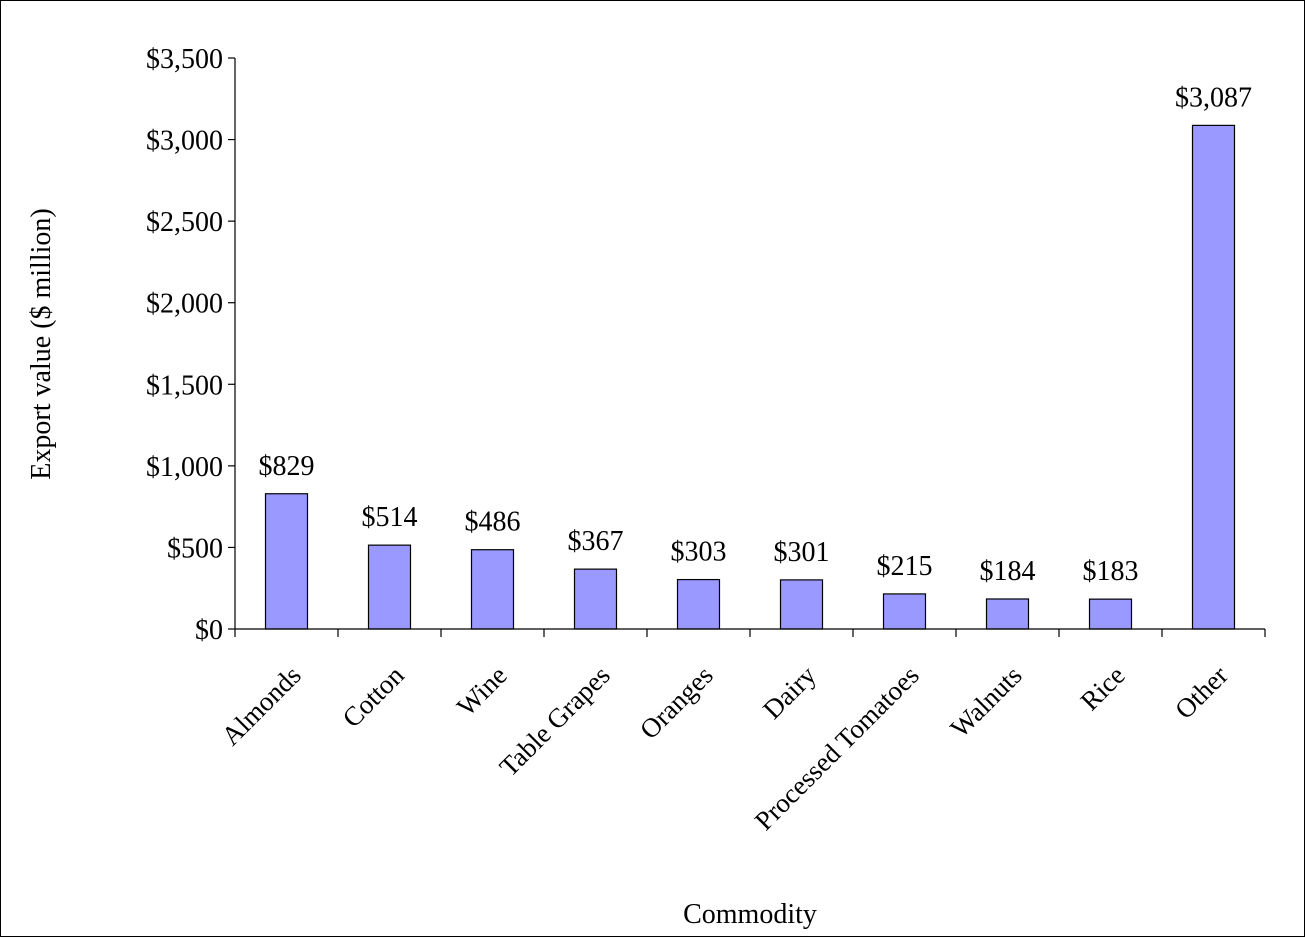 Image resolution: width=1305 pixels, height=938 pixels. What do you see at coordinates (1111, 571) in the screenshot?
I see `data-label: $183` at bounding box center [1111, 571].